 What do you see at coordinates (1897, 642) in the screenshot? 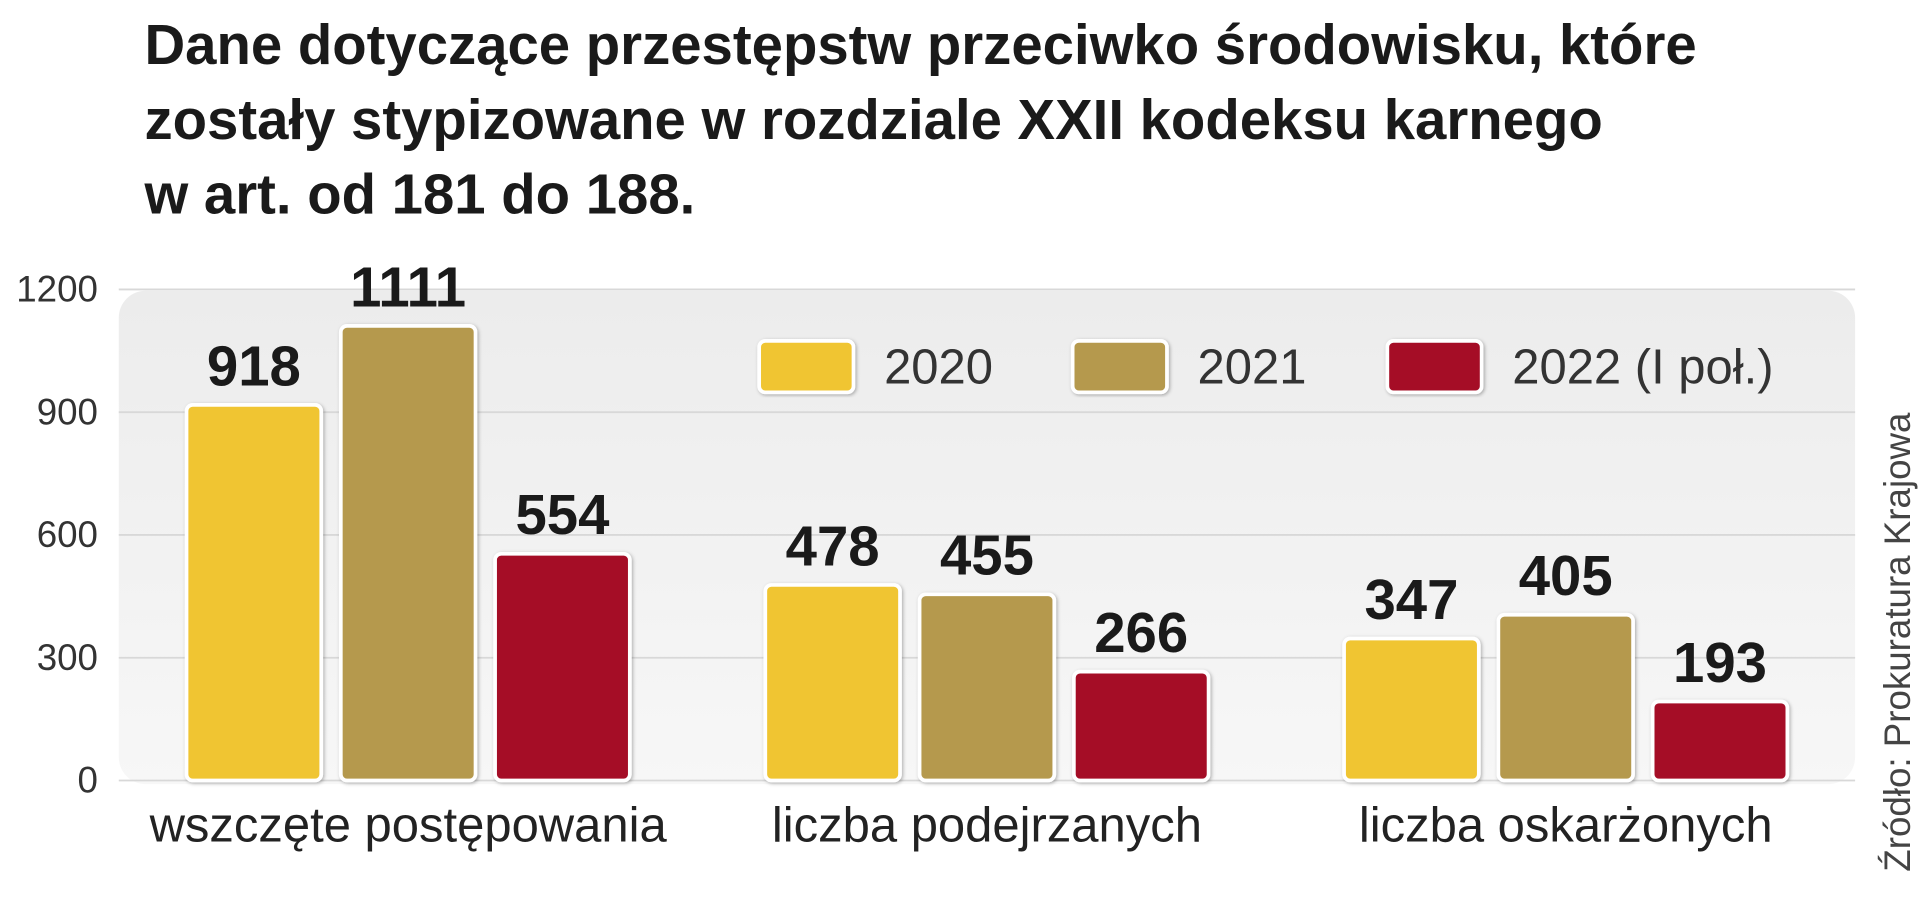
I see `source: Źródło: Prokuratura Krajowa` at bounding box center [1897, 642].